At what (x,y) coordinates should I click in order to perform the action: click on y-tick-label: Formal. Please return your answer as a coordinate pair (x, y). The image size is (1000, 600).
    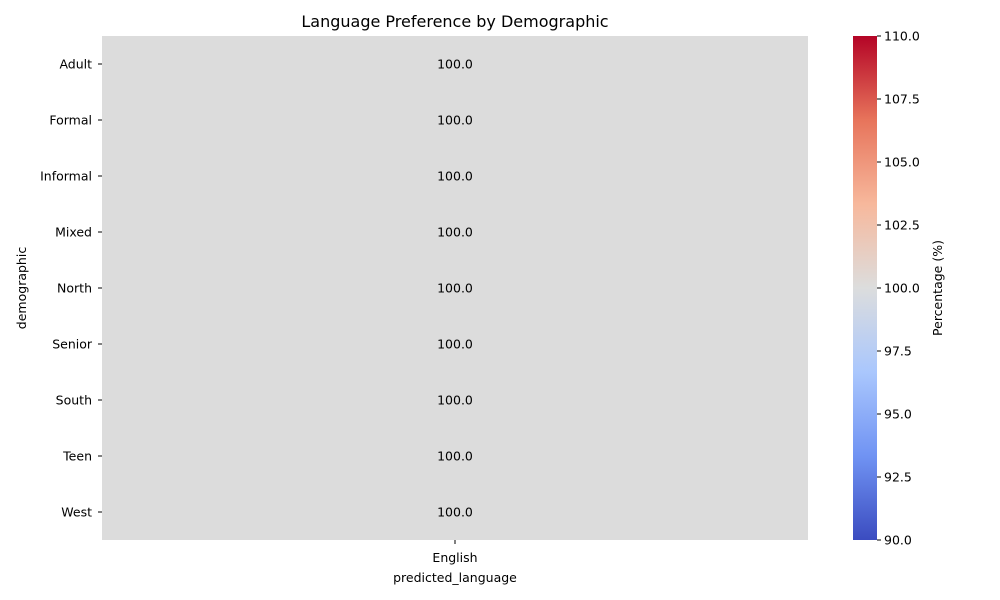
    Looking at the image, I should click on (70, 120).